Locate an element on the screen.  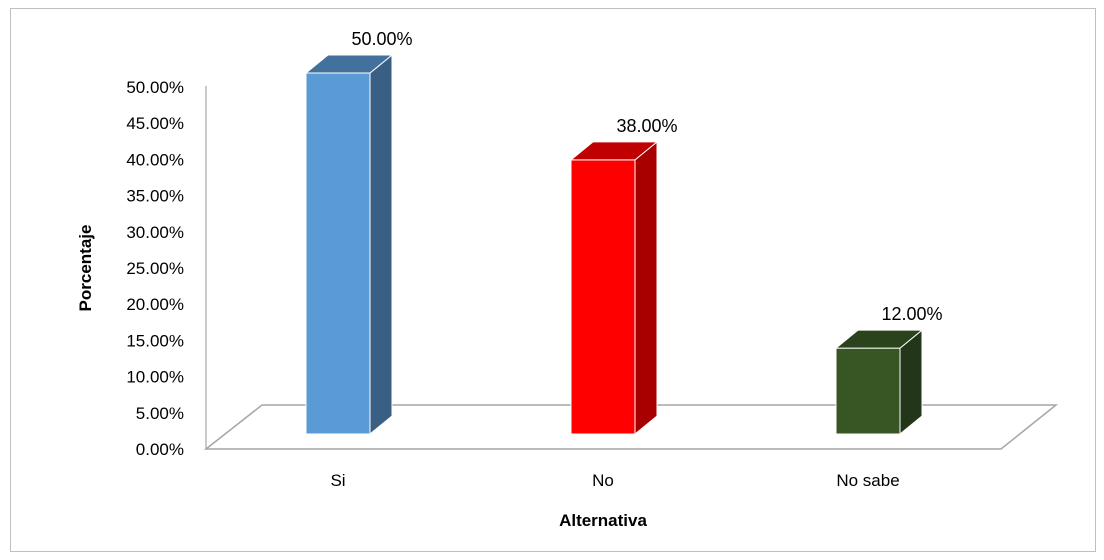
y-tick-label: 35.00% is located at coordinates (155, 196).